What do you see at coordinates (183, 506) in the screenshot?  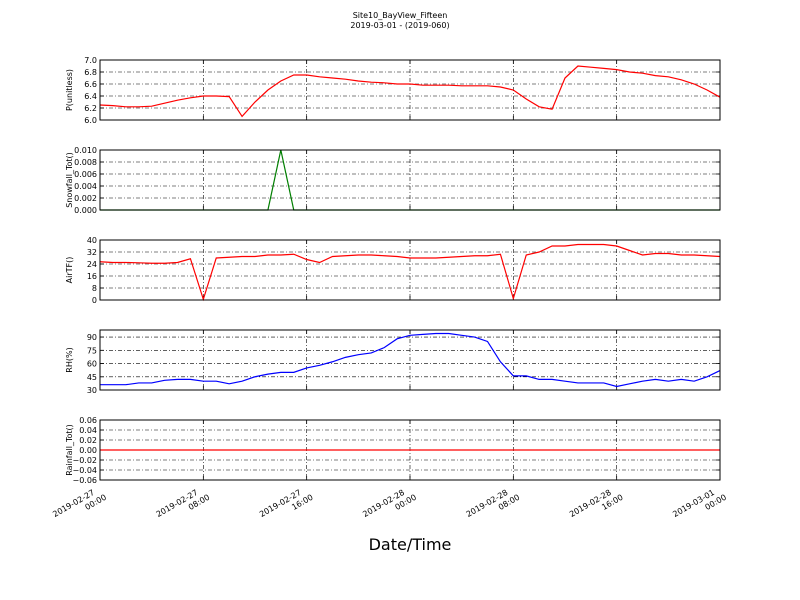 I see `x-tick-label: 2019-02-2708:00` at bounding box center [183, 506].